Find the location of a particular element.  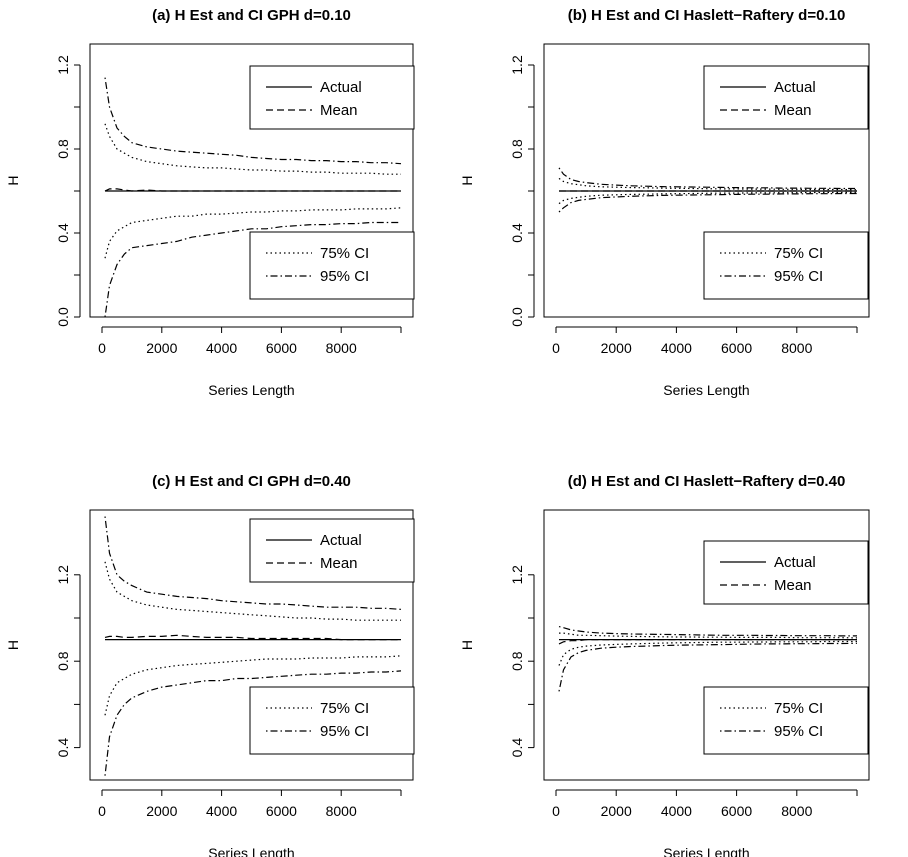

chart-title: (b) H Est and CI Haslett−Raftery d=0.10 is located at coordinates (707, 15).